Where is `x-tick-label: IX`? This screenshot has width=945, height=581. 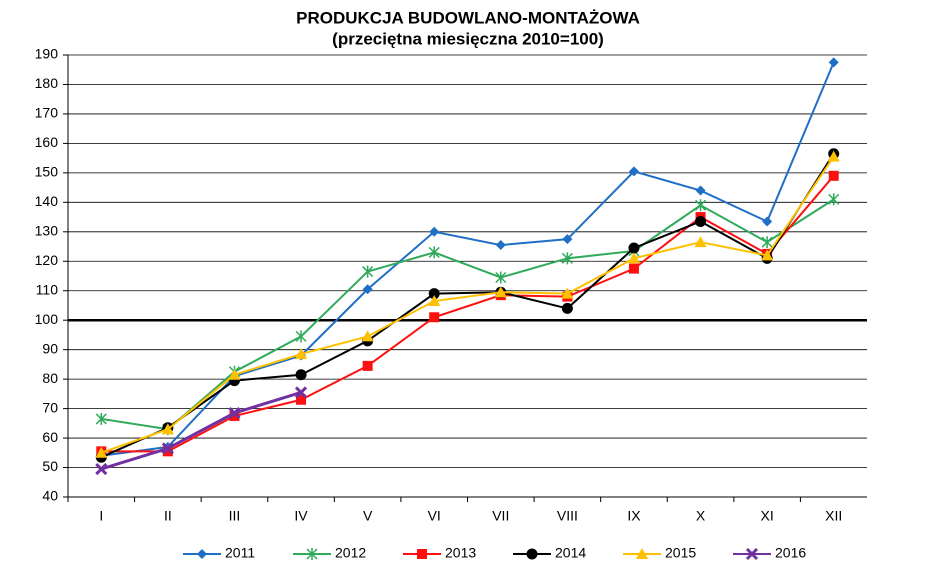 x-tick-label: IX is located at coordinates (634, 516).